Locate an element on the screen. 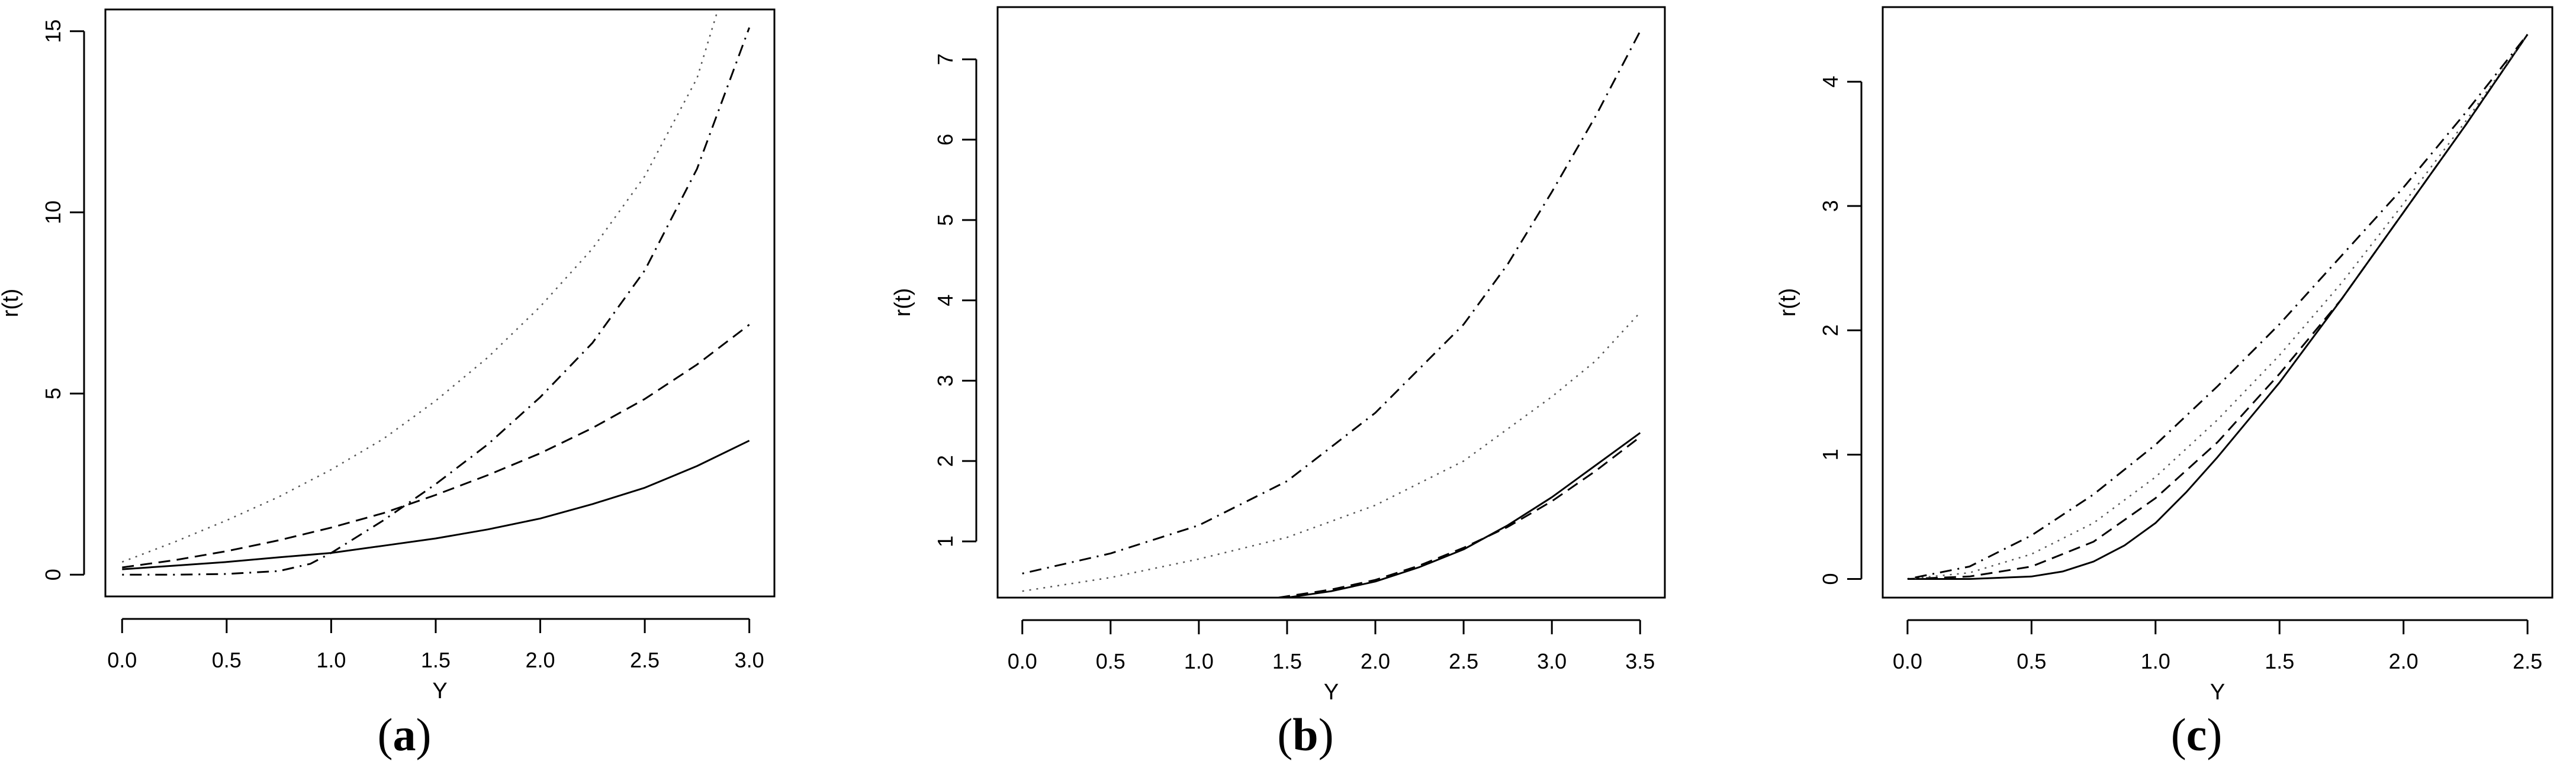 This screenshot has height=784, width=2576. caption-a: (a) is located at coordinates (405, 734).